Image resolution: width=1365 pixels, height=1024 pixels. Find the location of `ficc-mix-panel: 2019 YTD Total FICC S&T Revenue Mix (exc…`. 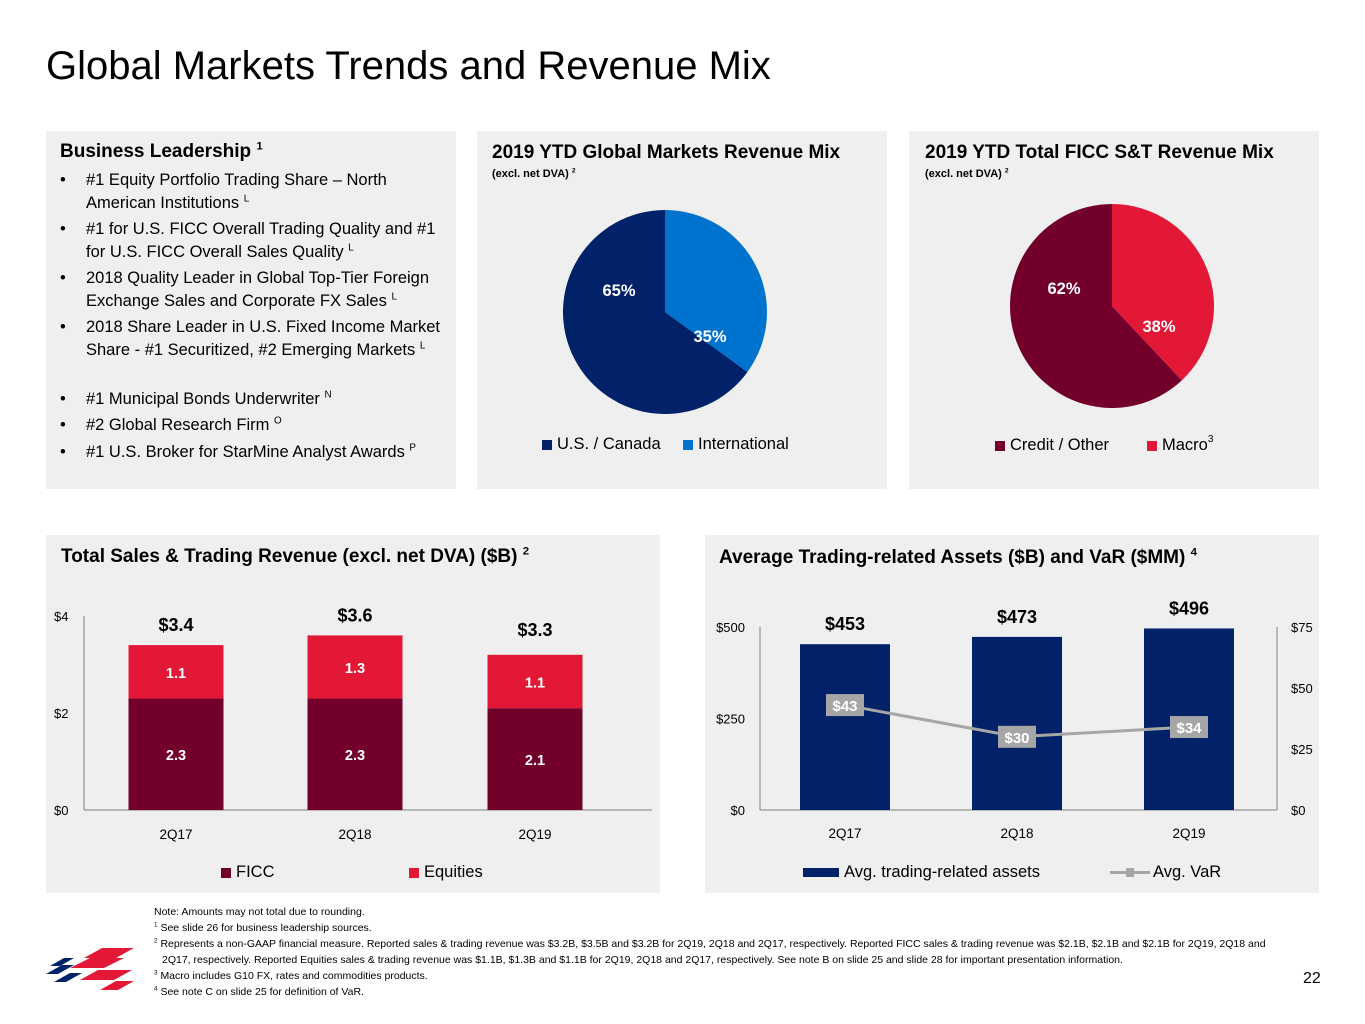

ficc-mix-panel: 2019 YTD Total FICC S&T Revenue Mix (exc… is located at coordinates (1114, 310).